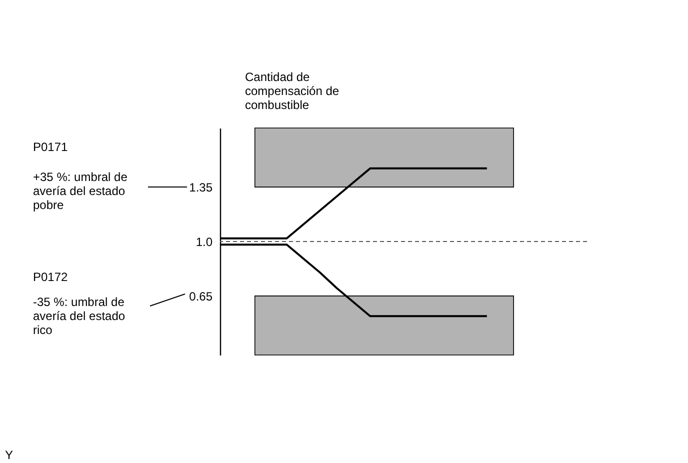 This screenshot has height=463, width=688. What do you see at coordinates (79, 316) in the screenshot?
I see `text: -35 %: umbral de avería del estado rico` at bounding box center [79, 316].